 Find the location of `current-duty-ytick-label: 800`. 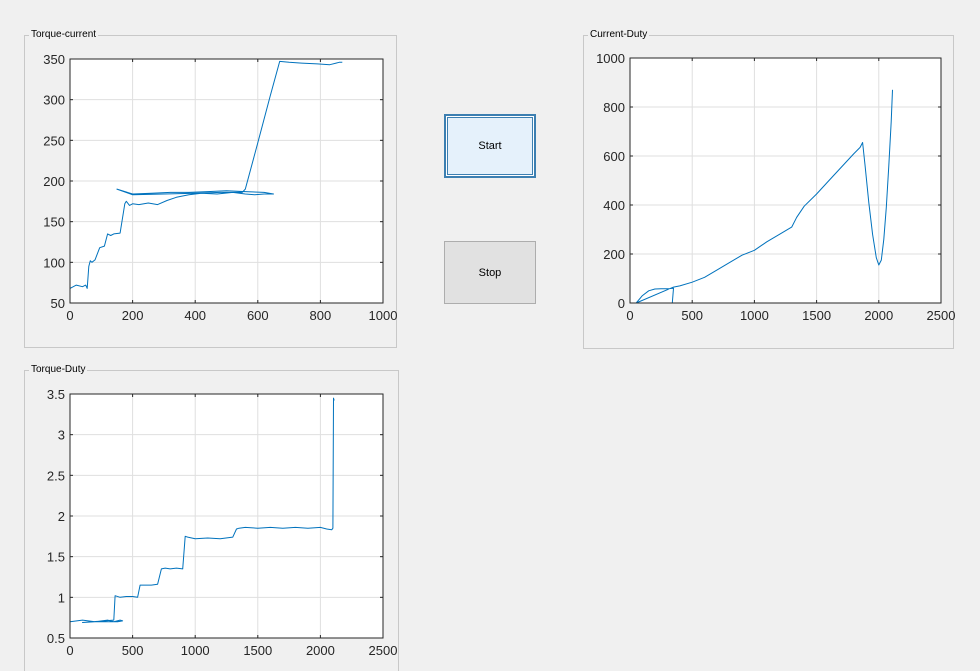

current-duty-ytick-label: 800 is located at coordinates (614, 107).